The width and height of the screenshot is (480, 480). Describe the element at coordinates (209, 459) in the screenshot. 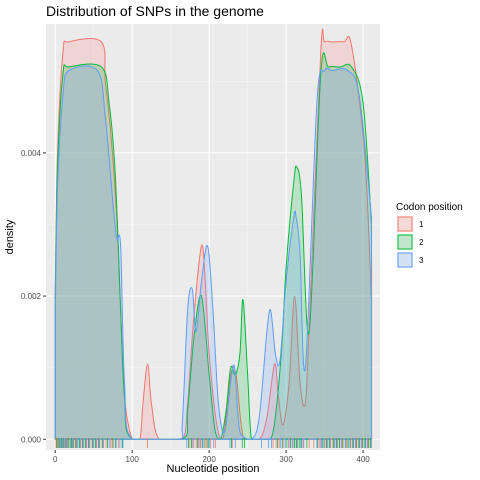

I see `x-tick-label-2: 200` at that location.